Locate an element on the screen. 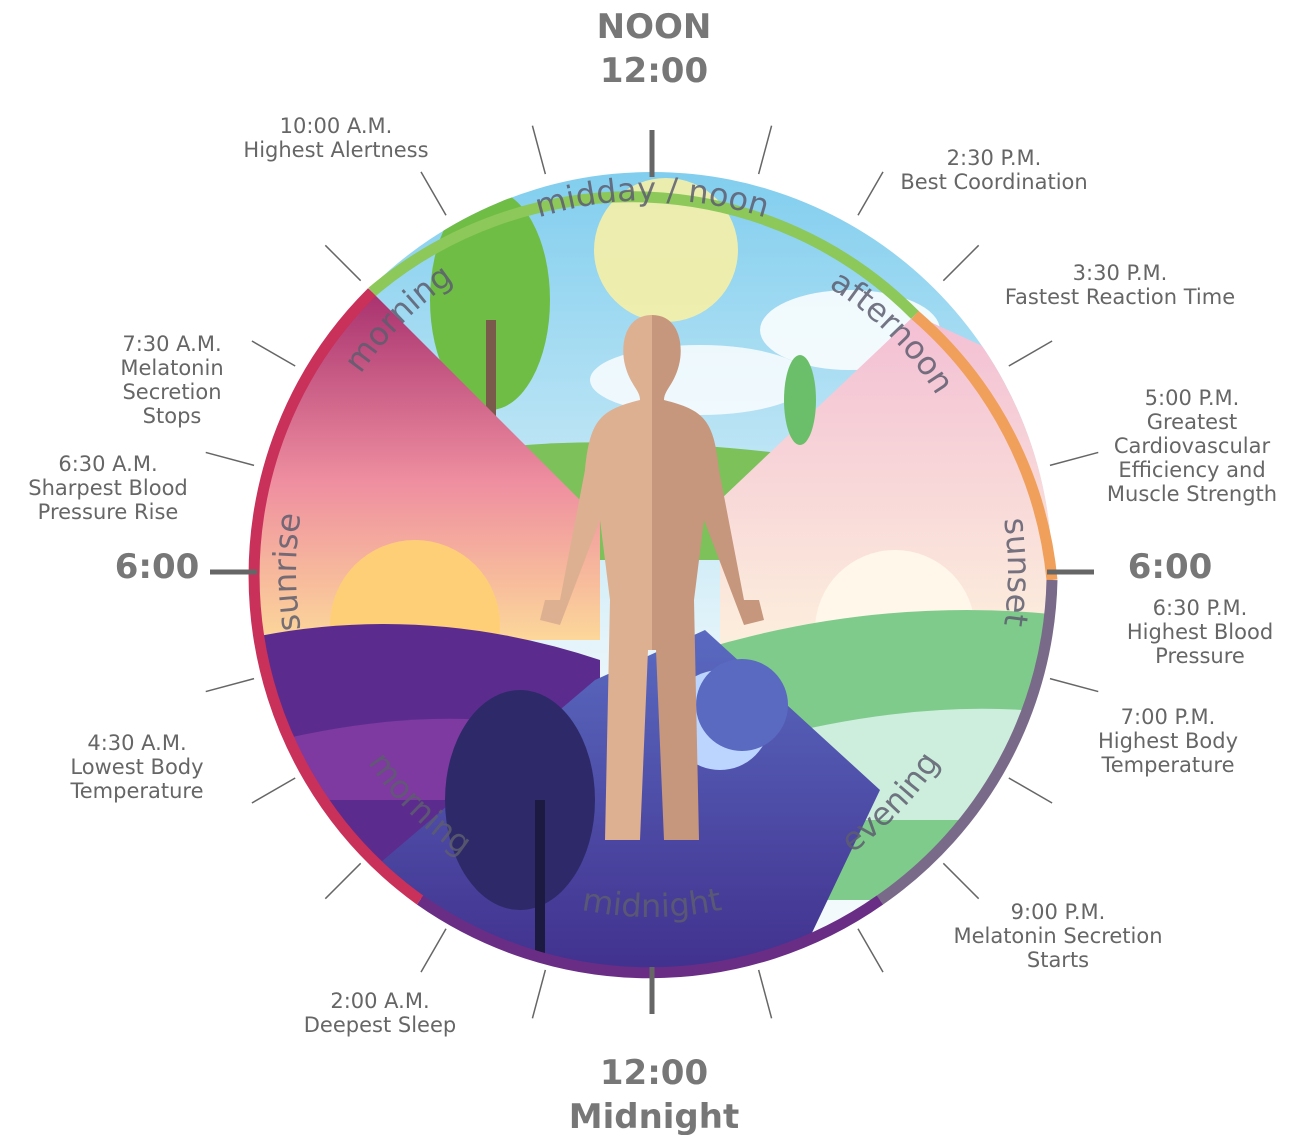  event-text: Starts is located at coordinates (1058, 960).